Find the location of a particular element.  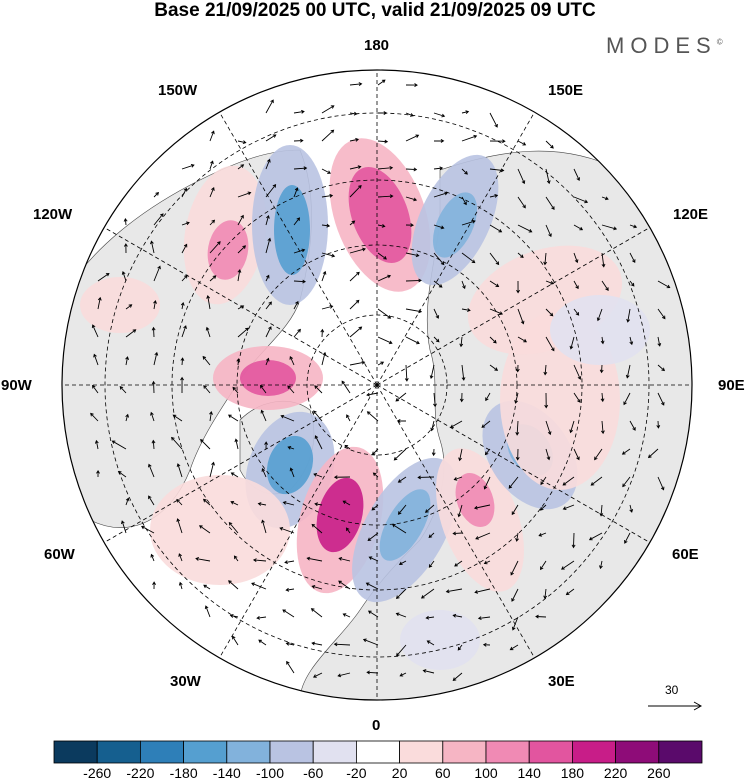

colorbar-tick-label: -220 is located at coordinates (140, 773).